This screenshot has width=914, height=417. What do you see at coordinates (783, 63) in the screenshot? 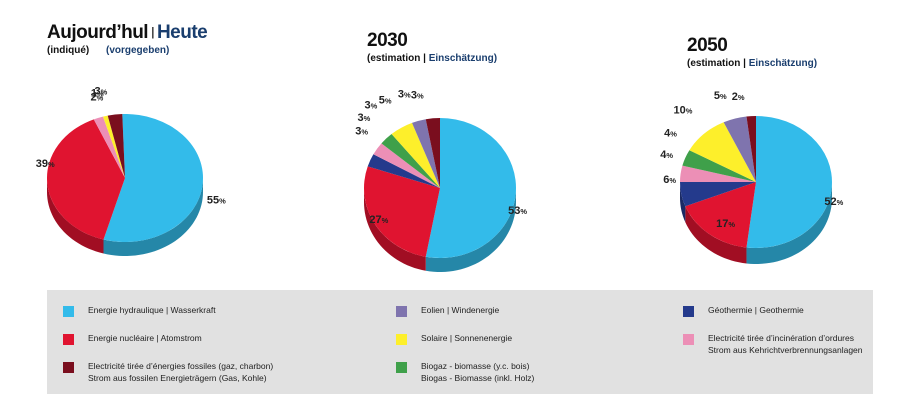
I see `subtitle-2050-de: Einschätzung)` at bounding box center [783, 63].